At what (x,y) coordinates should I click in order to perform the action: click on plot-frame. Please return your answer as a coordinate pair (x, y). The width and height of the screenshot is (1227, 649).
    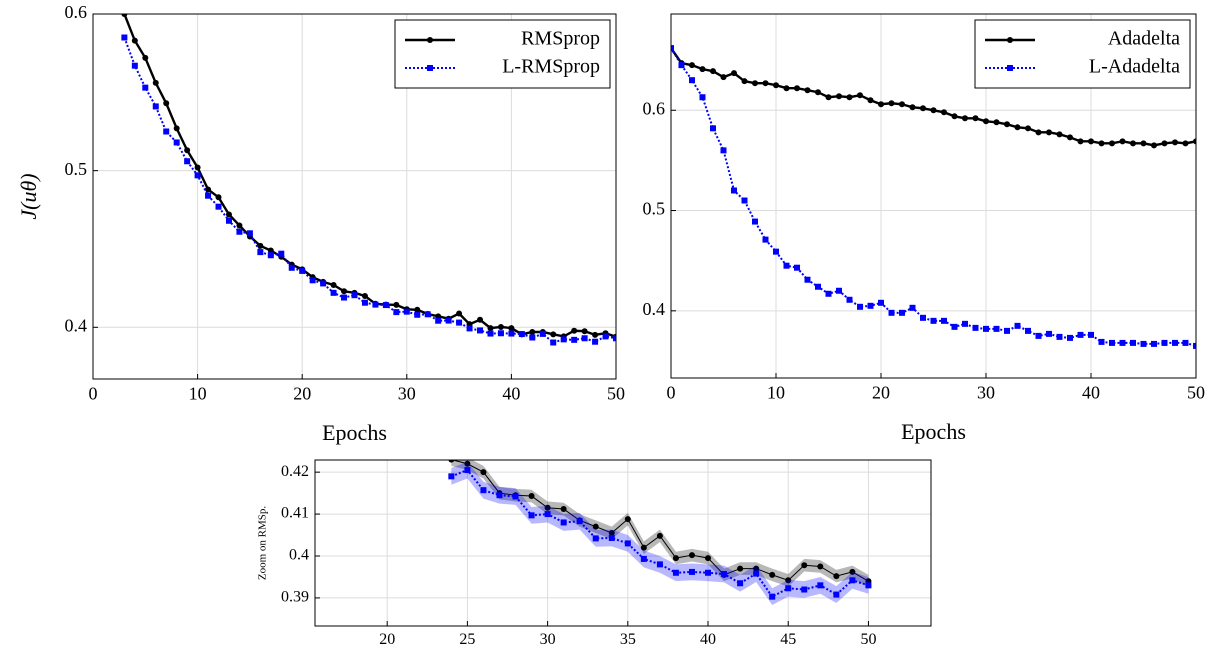
    Looking at the image, I should click on (623, 543).